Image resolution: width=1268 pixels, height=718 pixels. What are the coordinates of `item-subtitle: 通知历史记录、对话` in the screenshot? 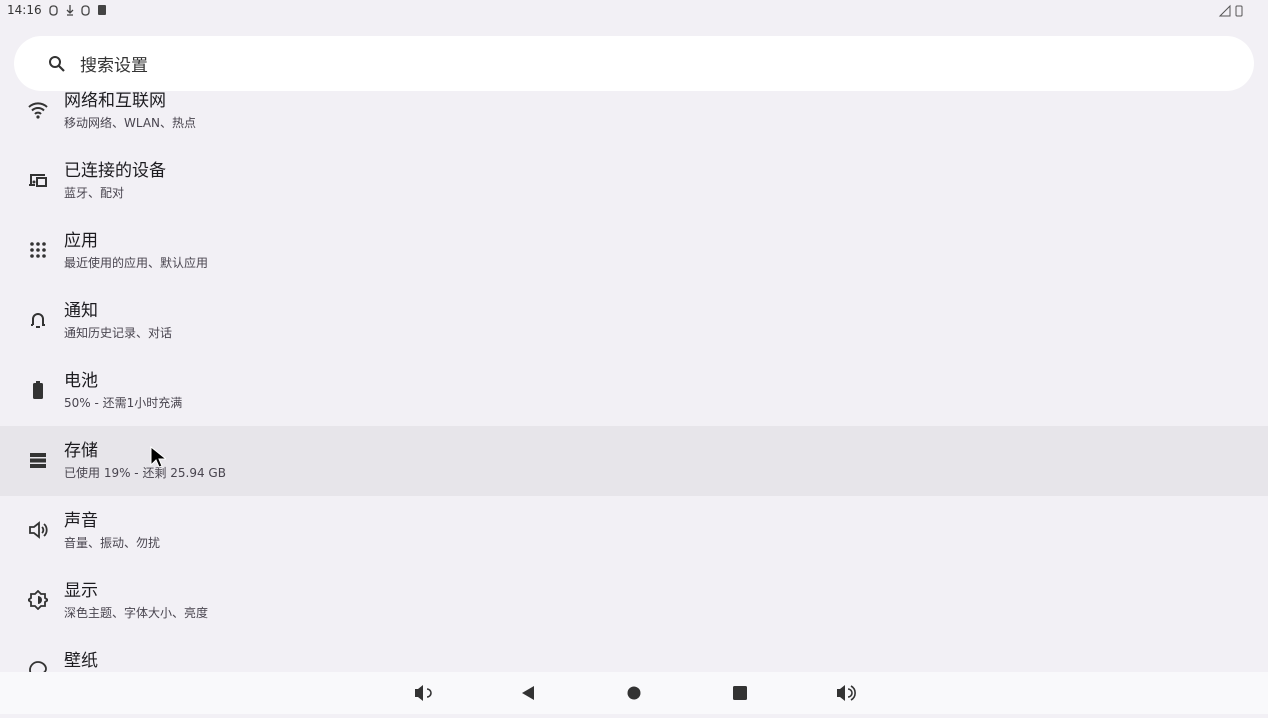 It's located at (118, 333).